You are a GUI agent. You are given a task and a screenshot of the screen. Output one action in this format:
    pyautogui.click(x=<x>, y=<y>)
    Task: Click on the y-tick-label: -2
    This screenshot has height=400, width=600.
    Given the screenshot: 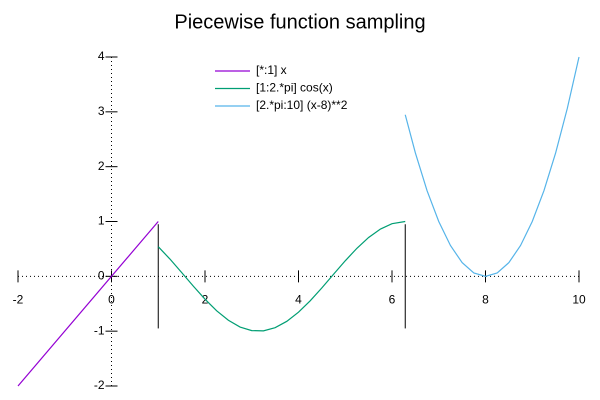 What is the action you would take?
    pyautogui.click(x=99, y=385)
    